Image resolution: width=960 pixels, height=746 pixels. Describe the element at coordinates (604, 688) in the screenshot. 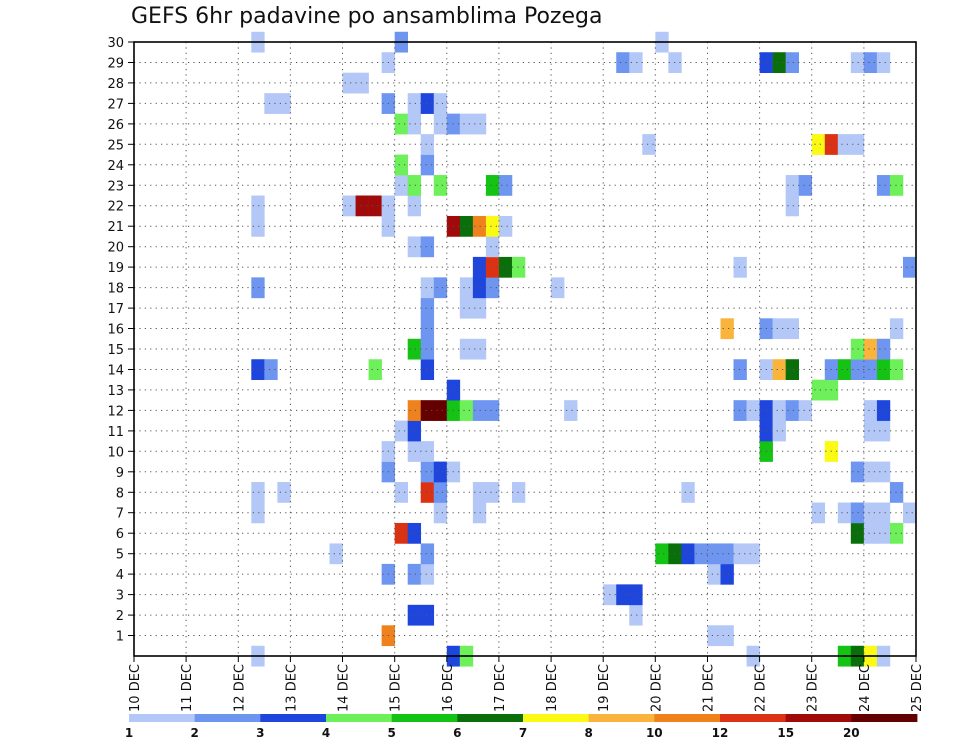

I see `x-tick-label: 19 DEC` at that location.